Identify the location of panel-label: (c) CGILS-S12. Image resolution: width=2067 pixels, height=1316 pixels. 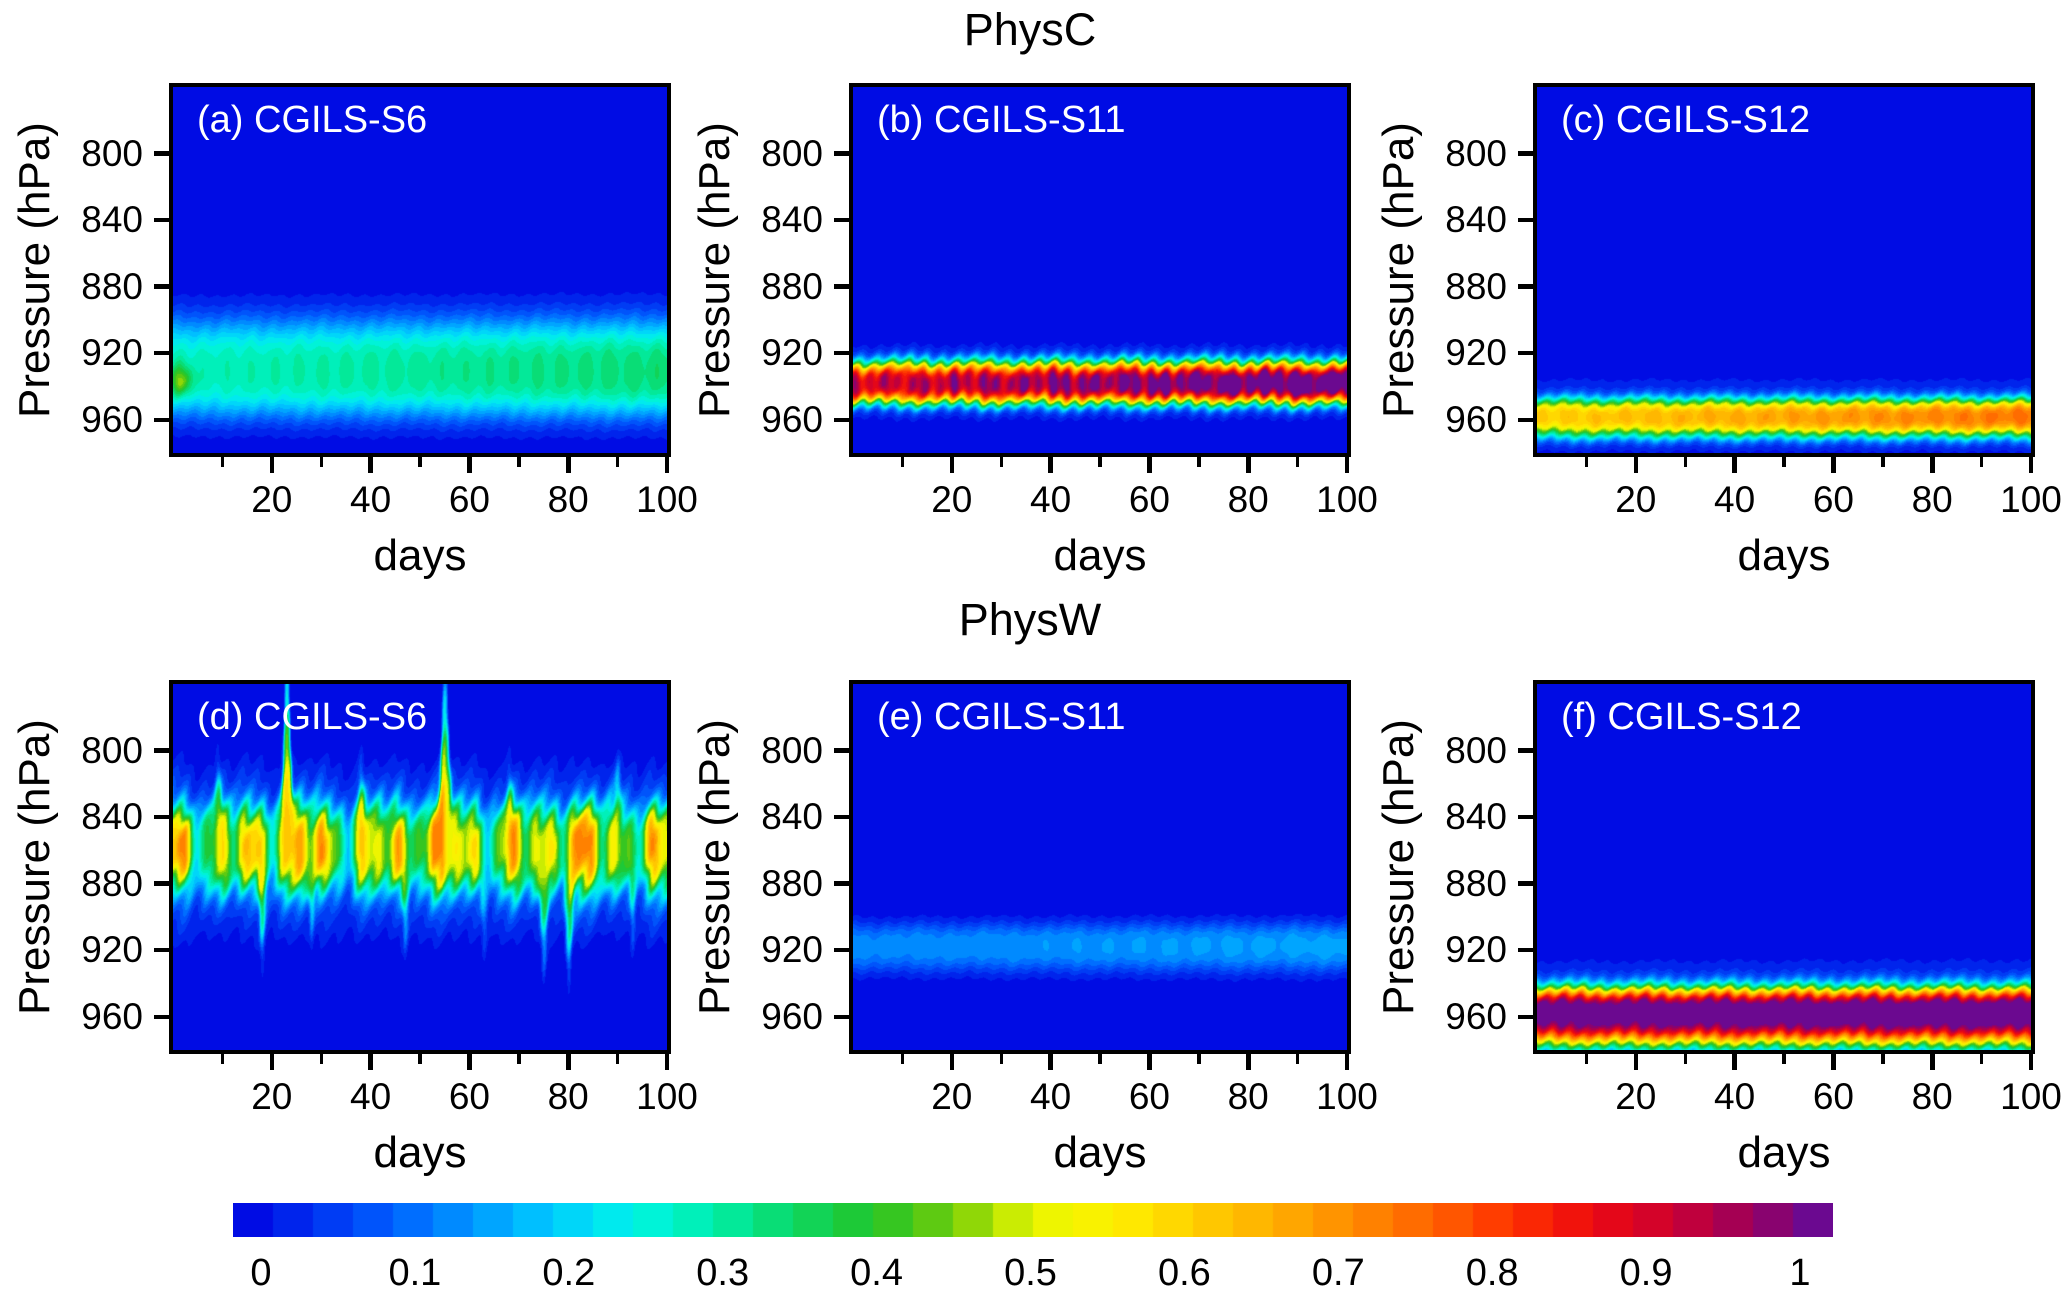
(1686, 120).